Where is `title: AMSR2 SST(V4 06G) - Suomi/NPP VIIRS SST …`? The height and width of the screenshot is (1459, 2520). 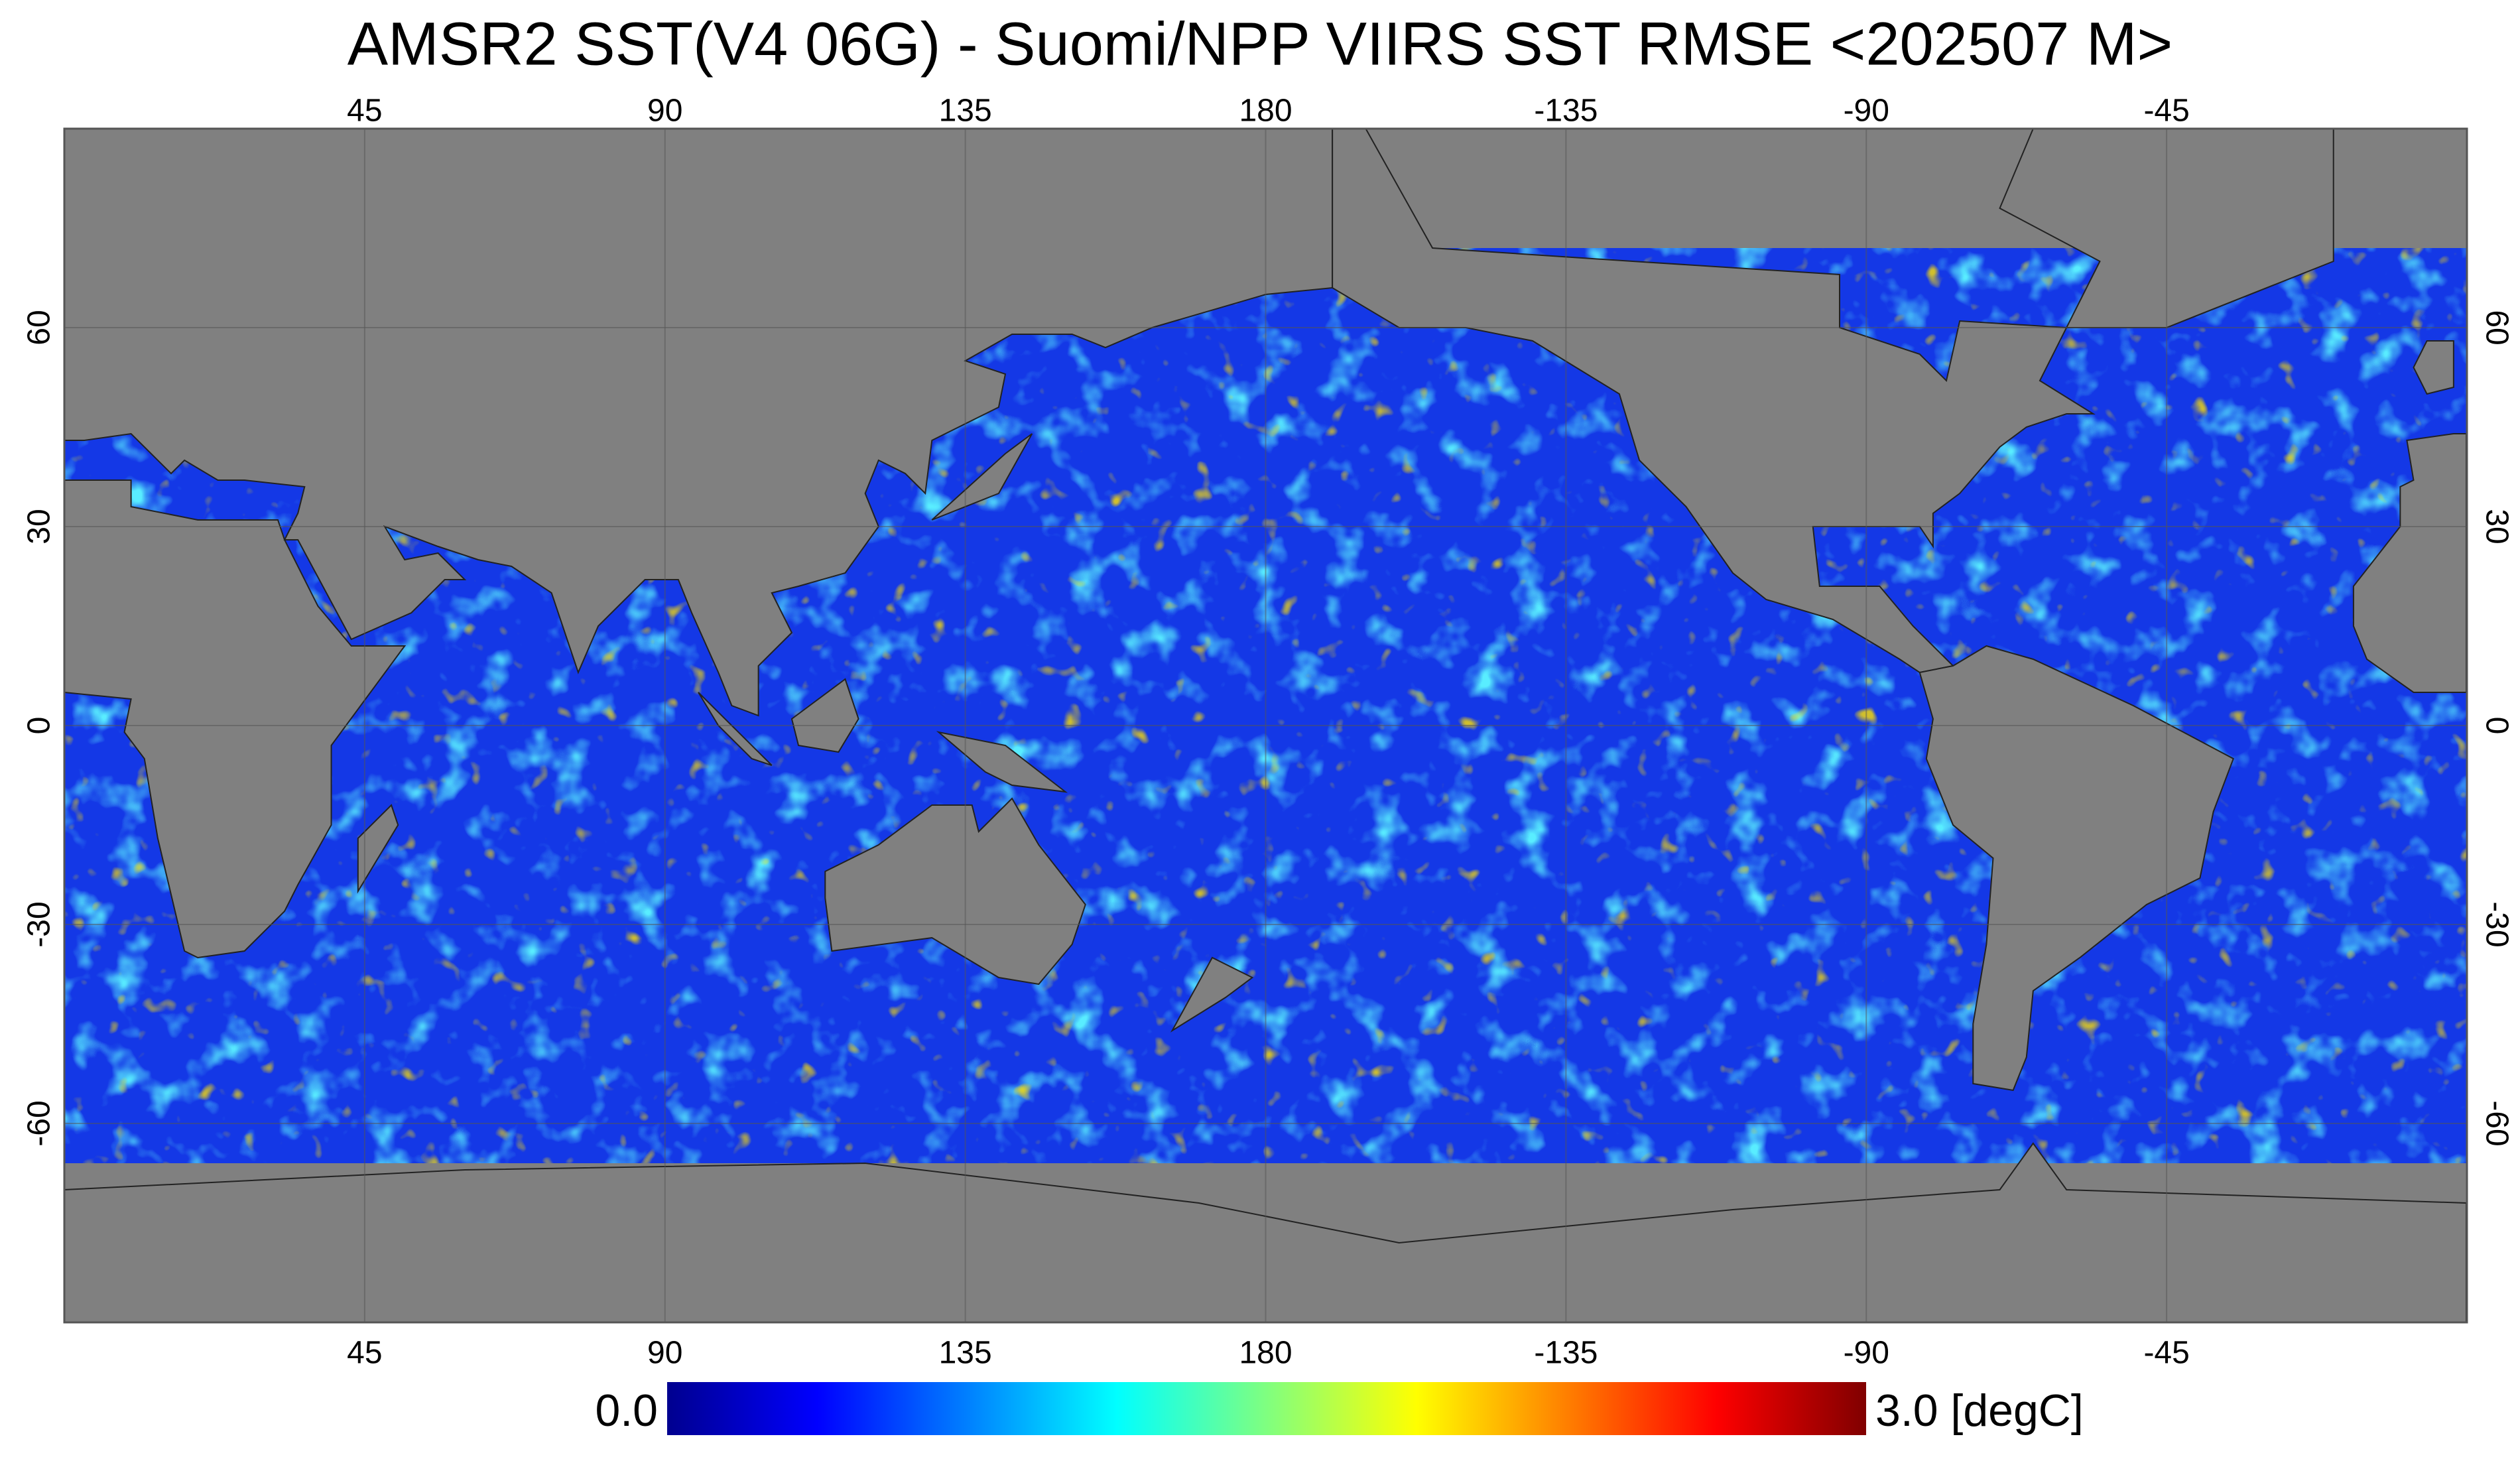
title: AMSR2 SST(V4 06G) - Suomi/NPP VIIRS SST … is located at coordinates (1260, 44).